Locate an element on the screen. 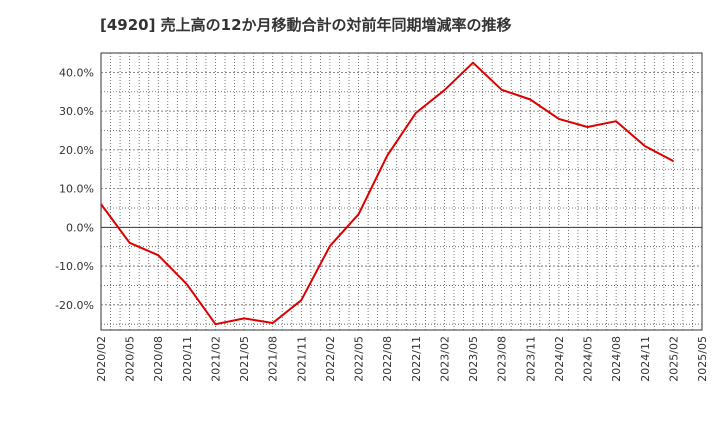 This screenshot has width=720, height=440. x-tick-label: 2024/02 is located at coordinates (559, 359).